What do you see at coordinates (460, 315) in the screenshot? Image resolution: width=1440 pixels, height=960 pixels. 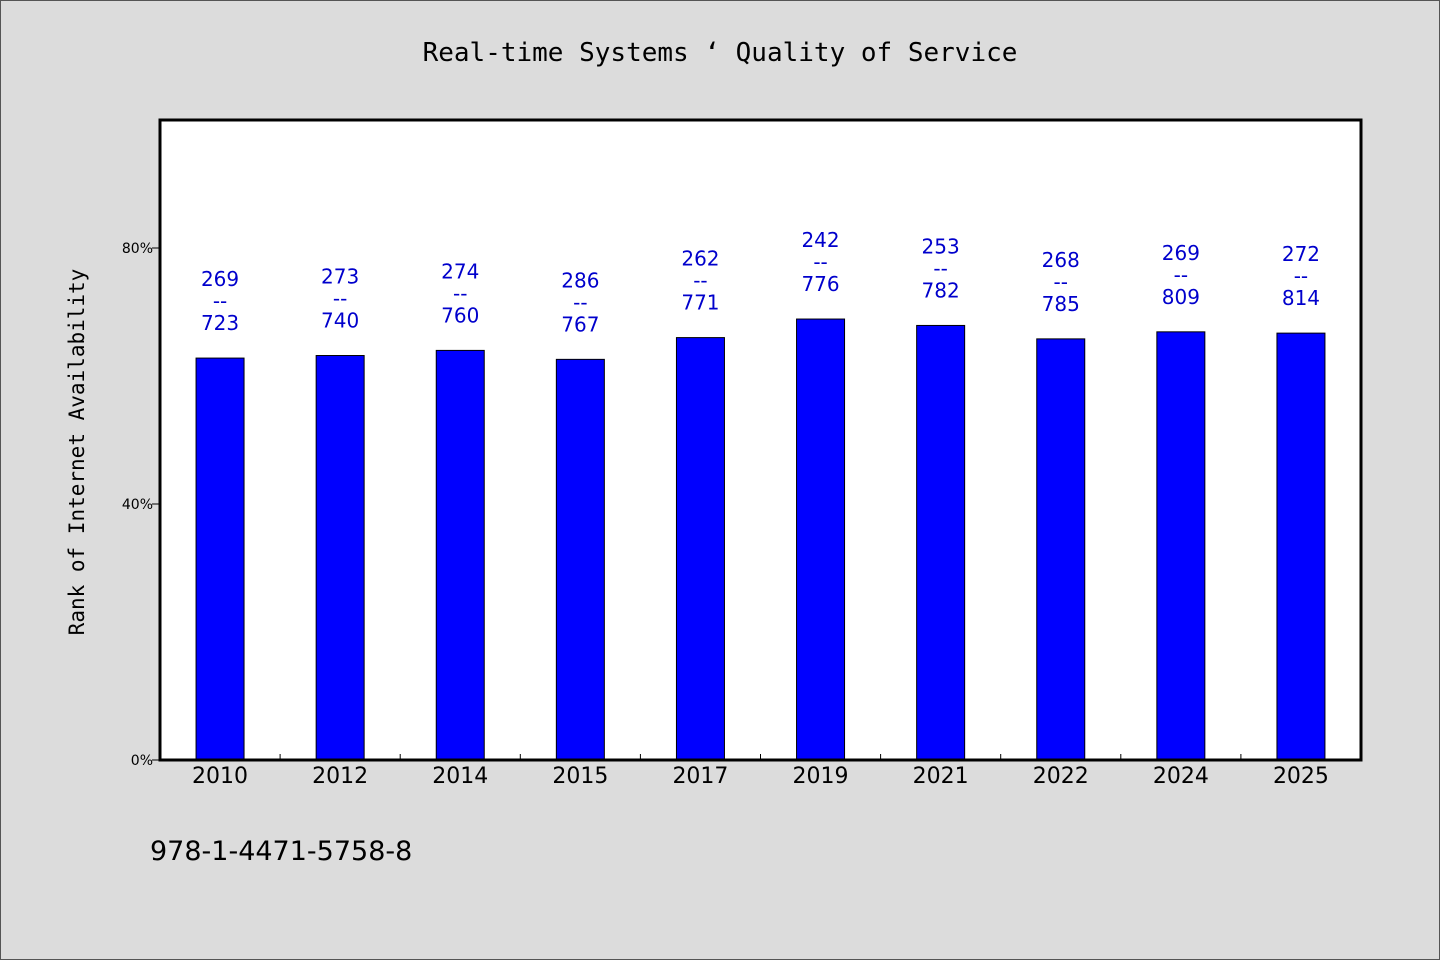 I see `data-label: 760` at bounding box center [460, 315].